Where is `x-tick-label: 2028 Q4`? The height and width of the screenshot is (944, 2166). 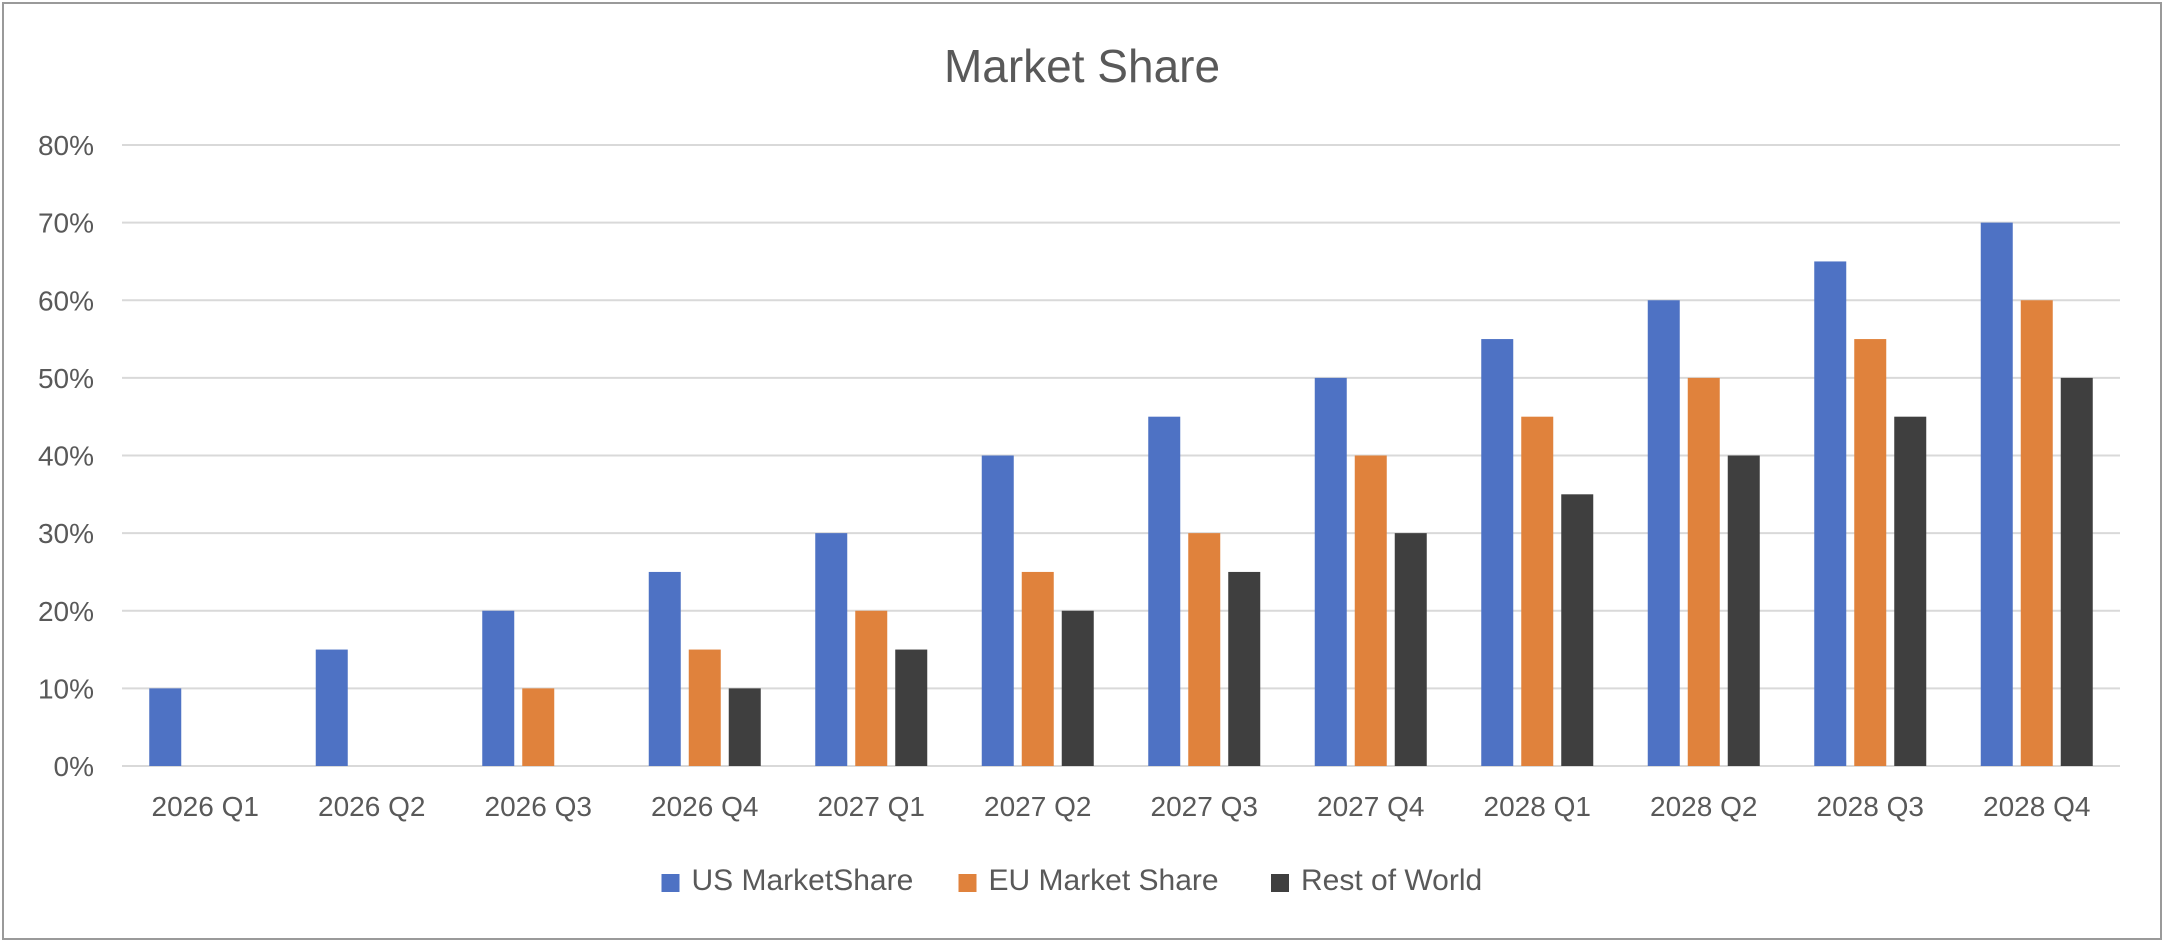 x-tick-label: 2028 Q4 is located at coordinates (2036, 806).